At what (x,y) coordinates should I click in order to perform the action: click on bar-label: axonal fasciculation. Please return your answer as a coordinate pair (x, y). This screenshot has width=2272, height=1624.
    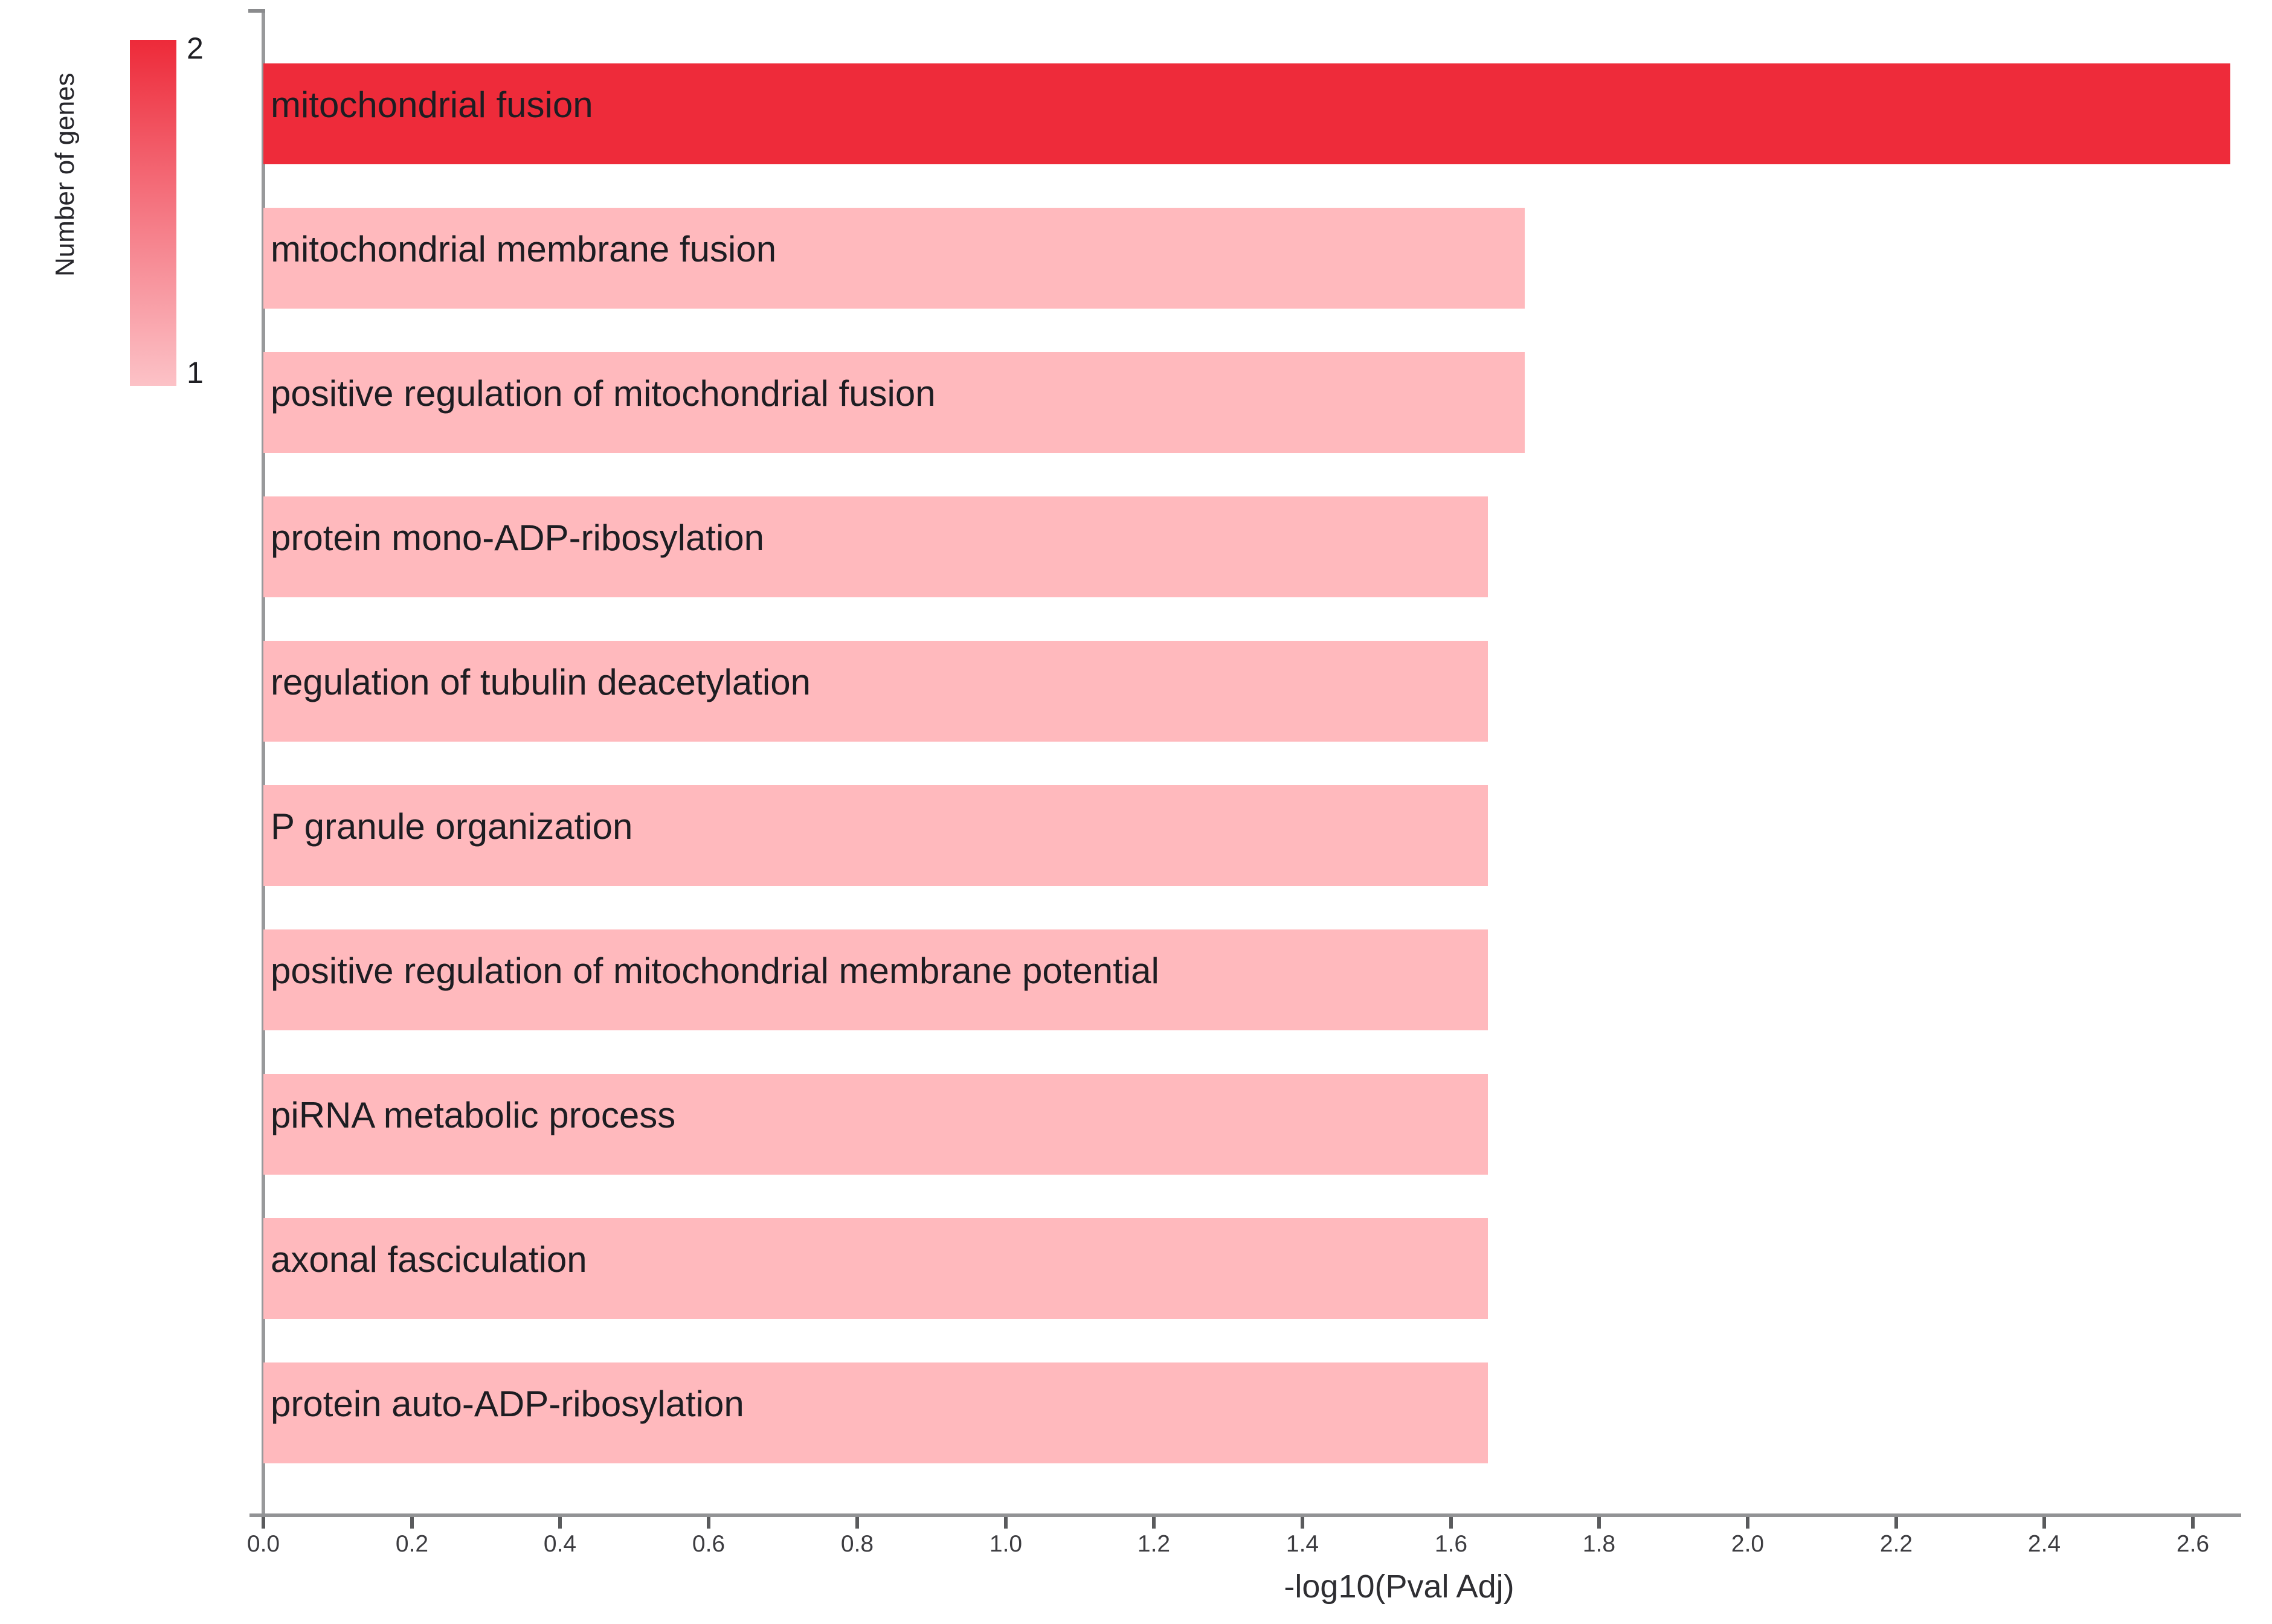
    Looking at the image, I should click on (429, 1259).